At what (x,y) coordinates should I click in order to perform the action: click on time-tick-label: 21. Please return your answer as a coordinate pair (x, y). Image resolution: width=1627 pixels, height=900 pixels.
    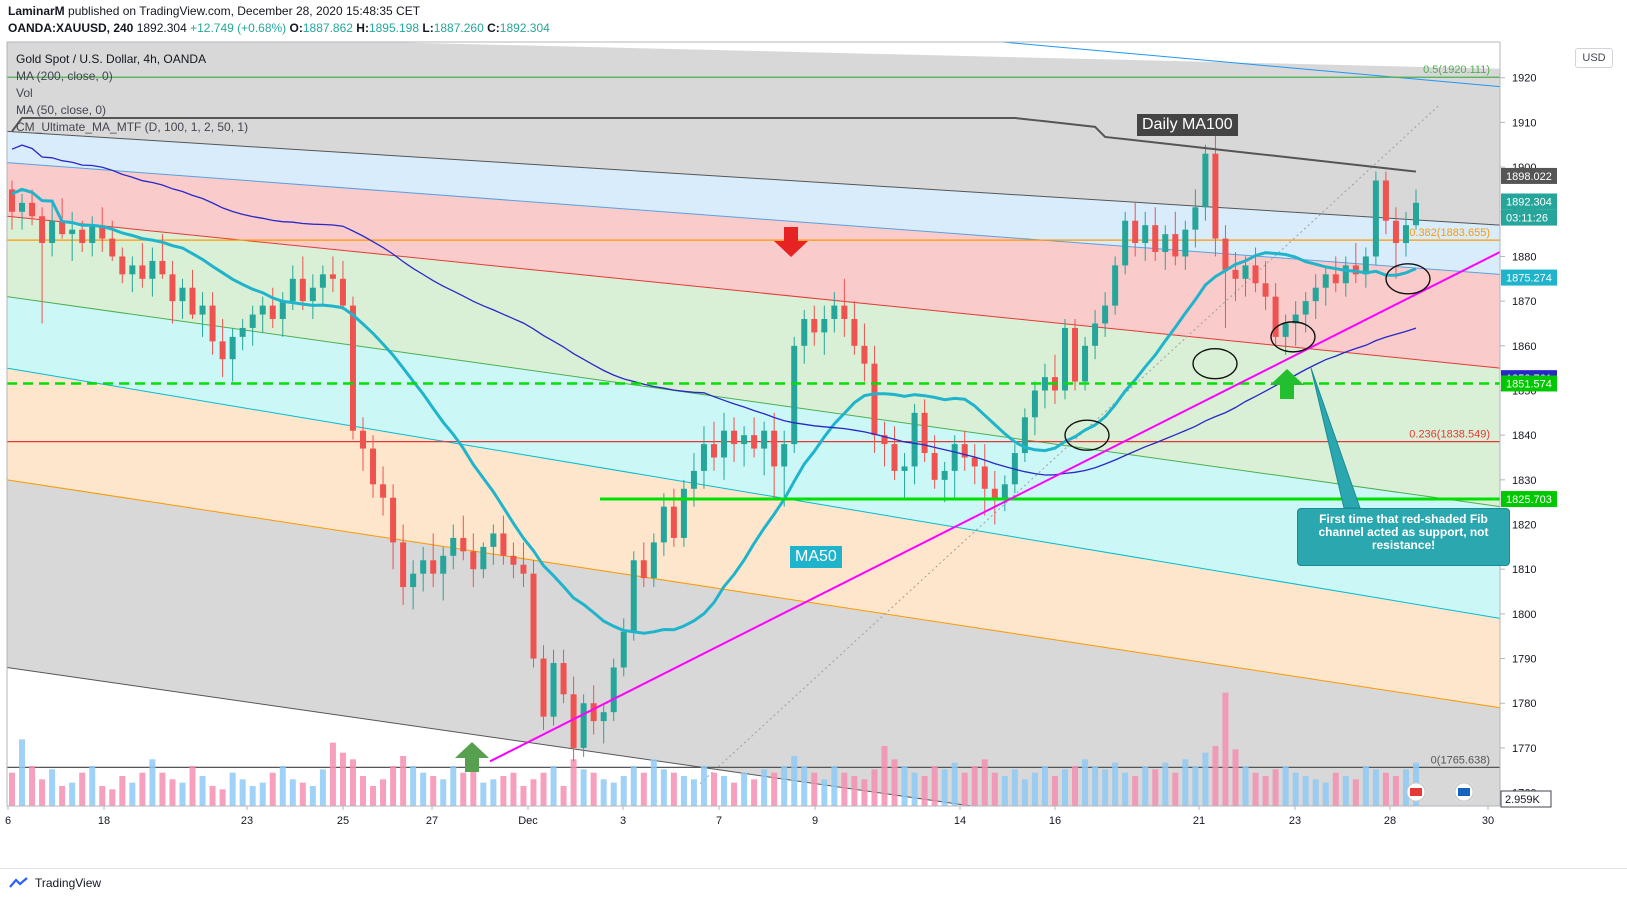
    Looking at the image, I should click on (1199, 821).